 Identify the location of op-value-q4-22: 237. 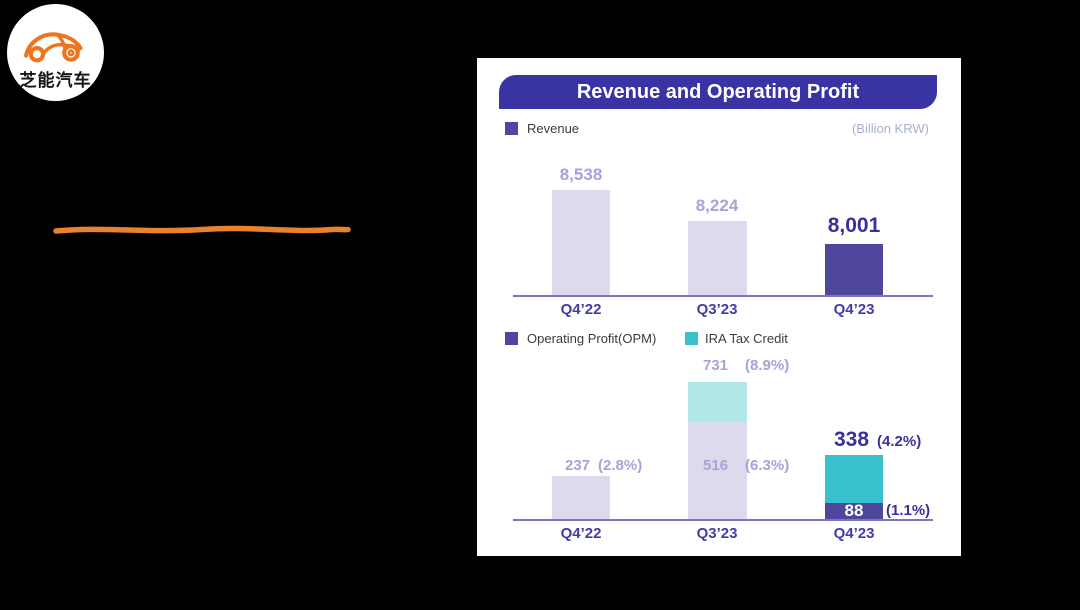
(578, 465).